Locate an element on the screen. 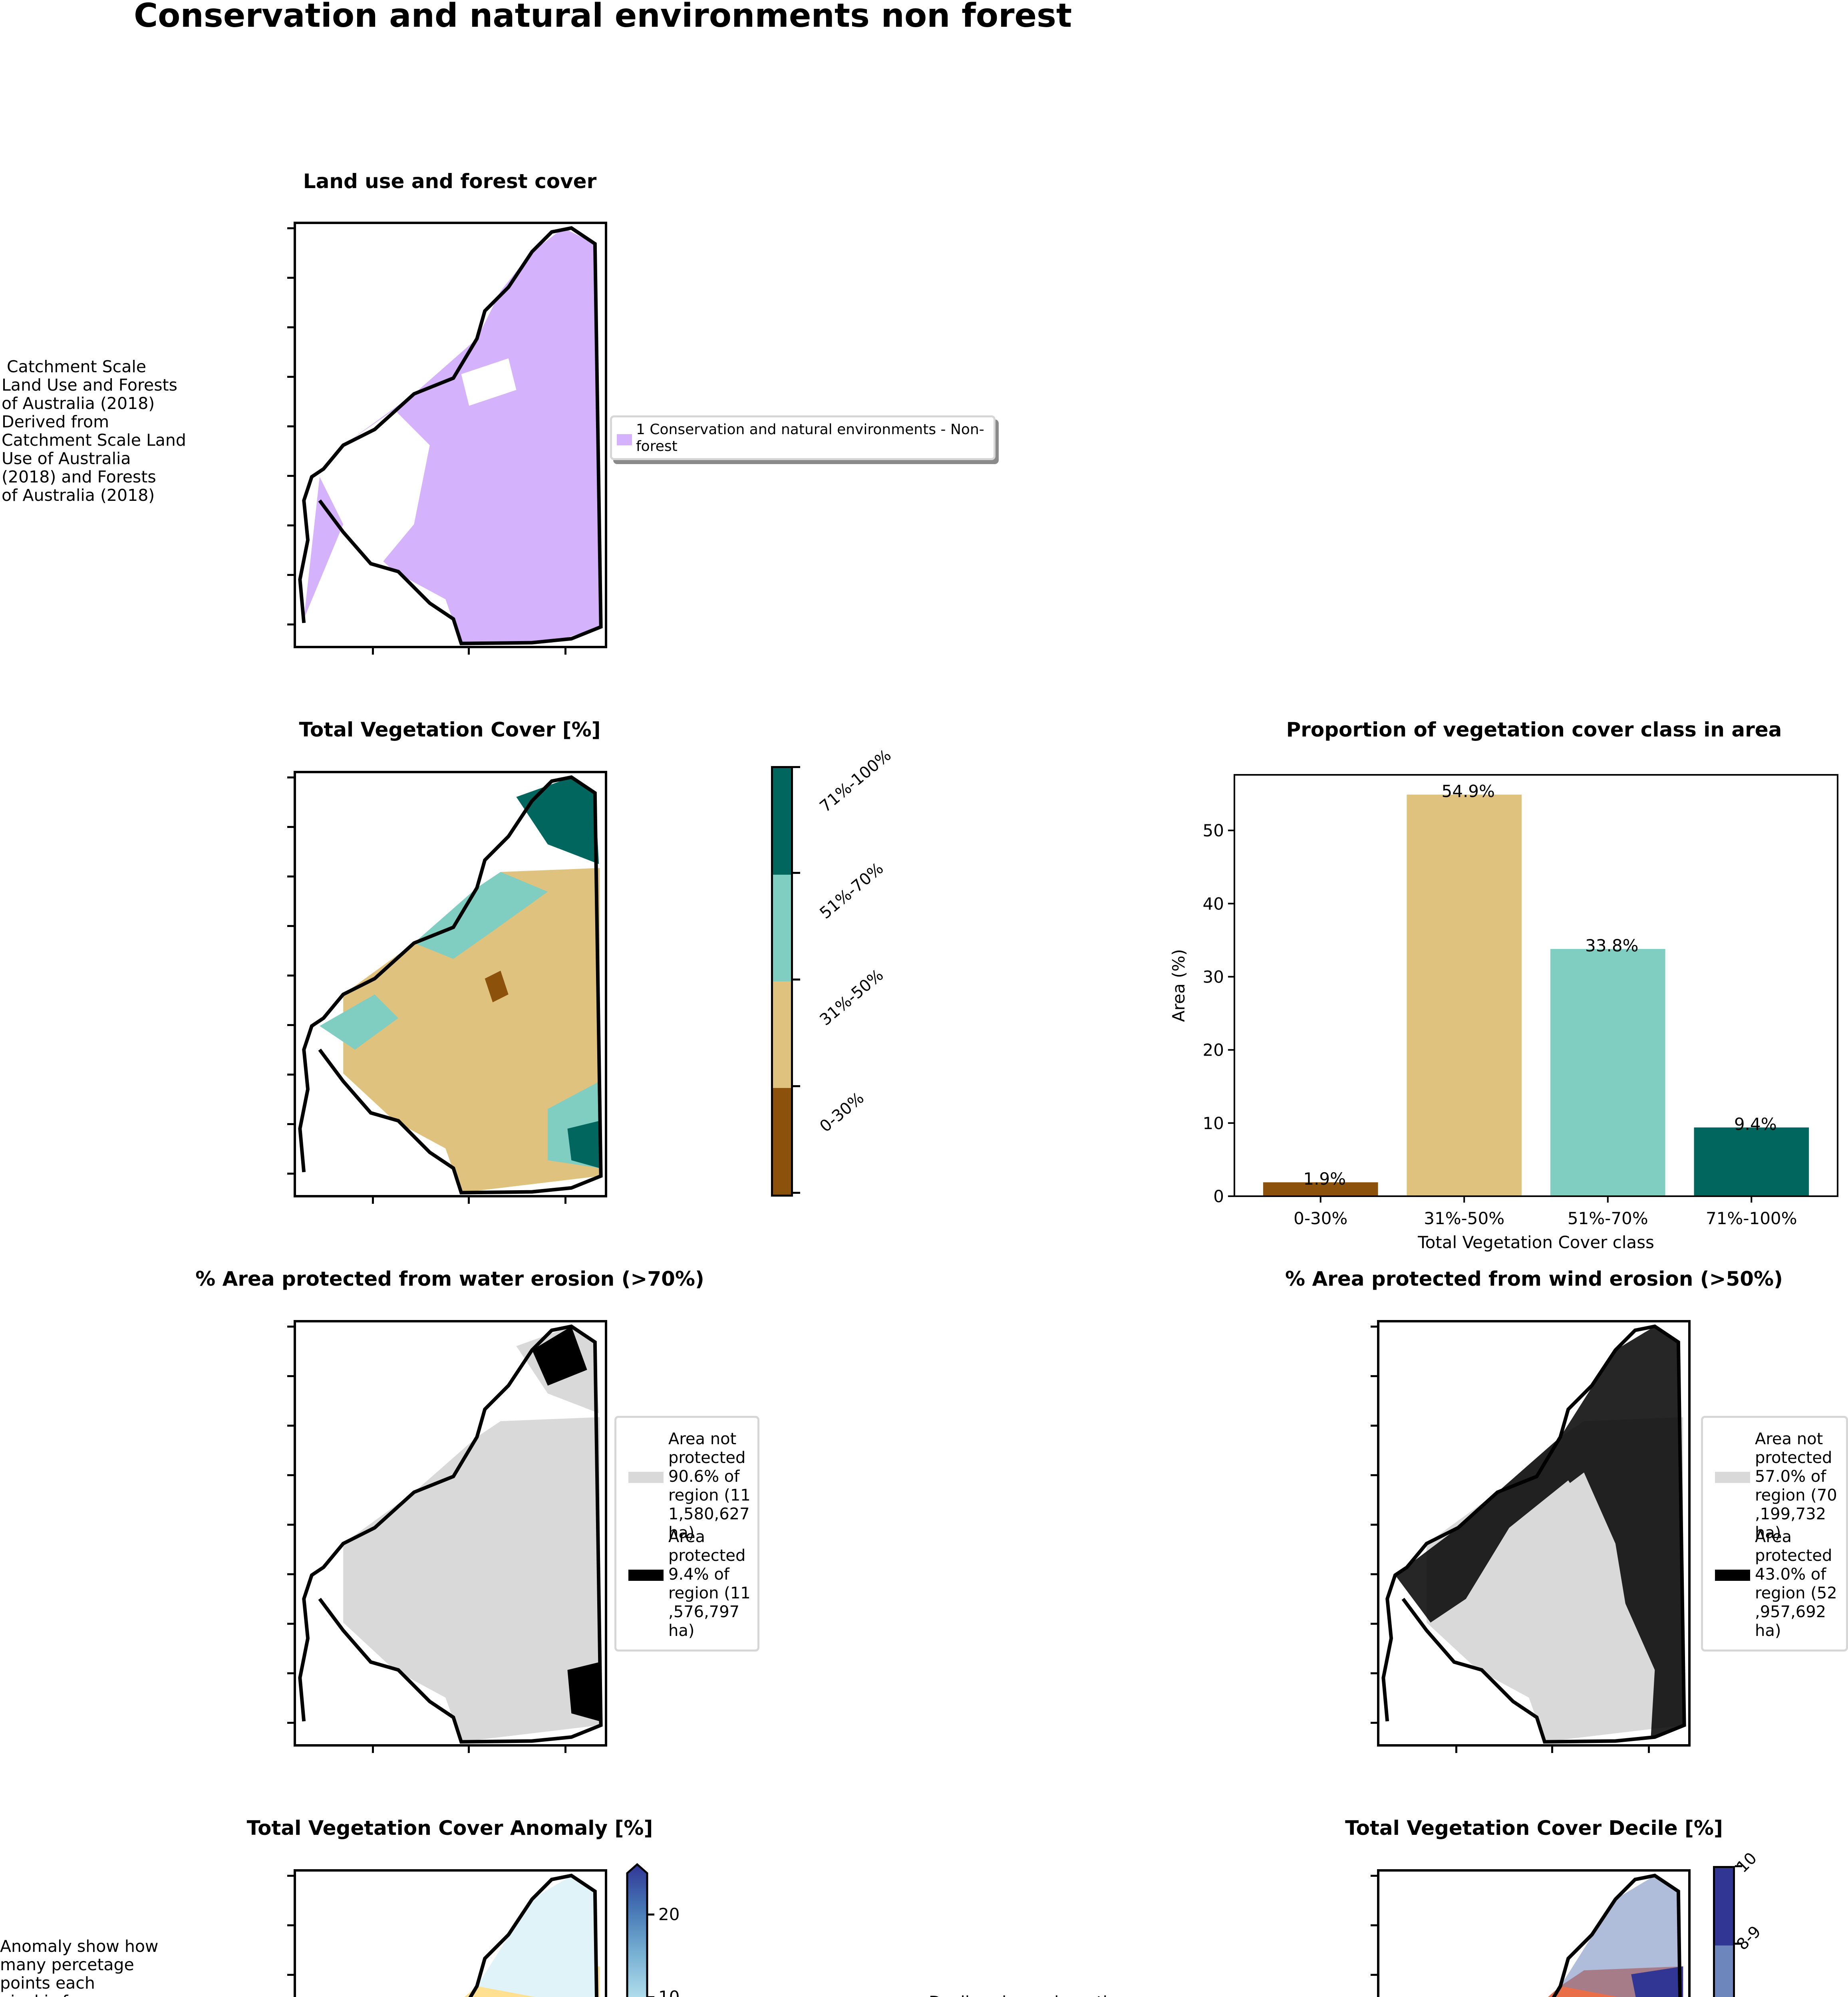  tvc-region-darkteal is located at coordinates (558, 972).